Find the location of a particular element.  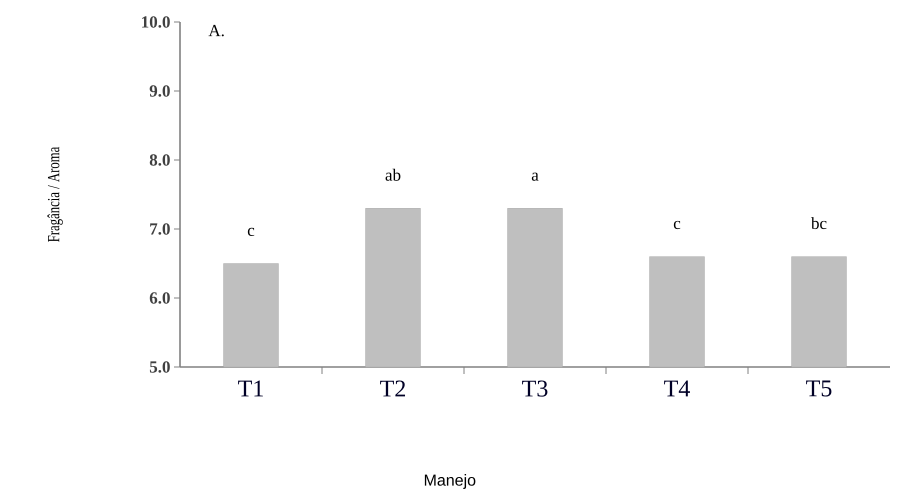

annotation: A. is located at coordinates (216, 30).